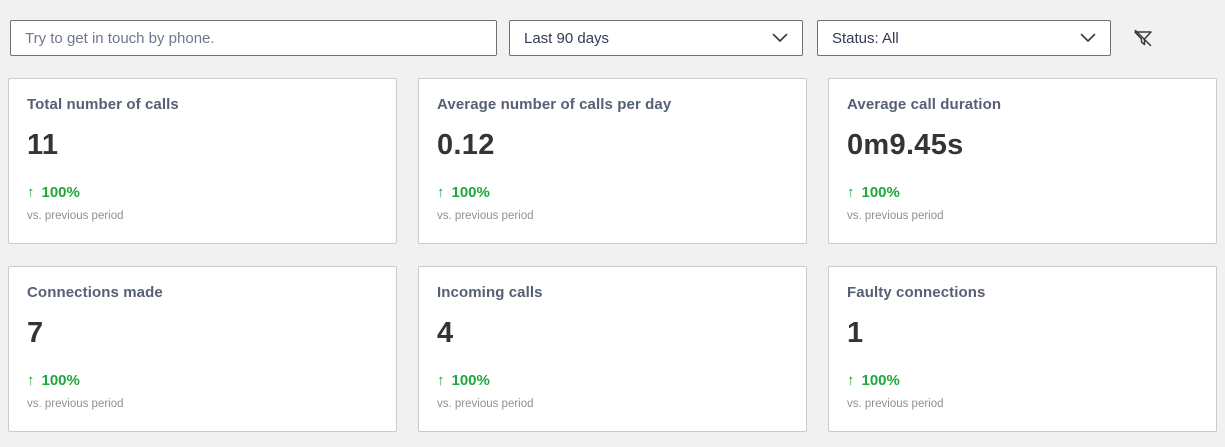  I want to click on date-range-dropdown: Last 90 days, so click(656, 38).